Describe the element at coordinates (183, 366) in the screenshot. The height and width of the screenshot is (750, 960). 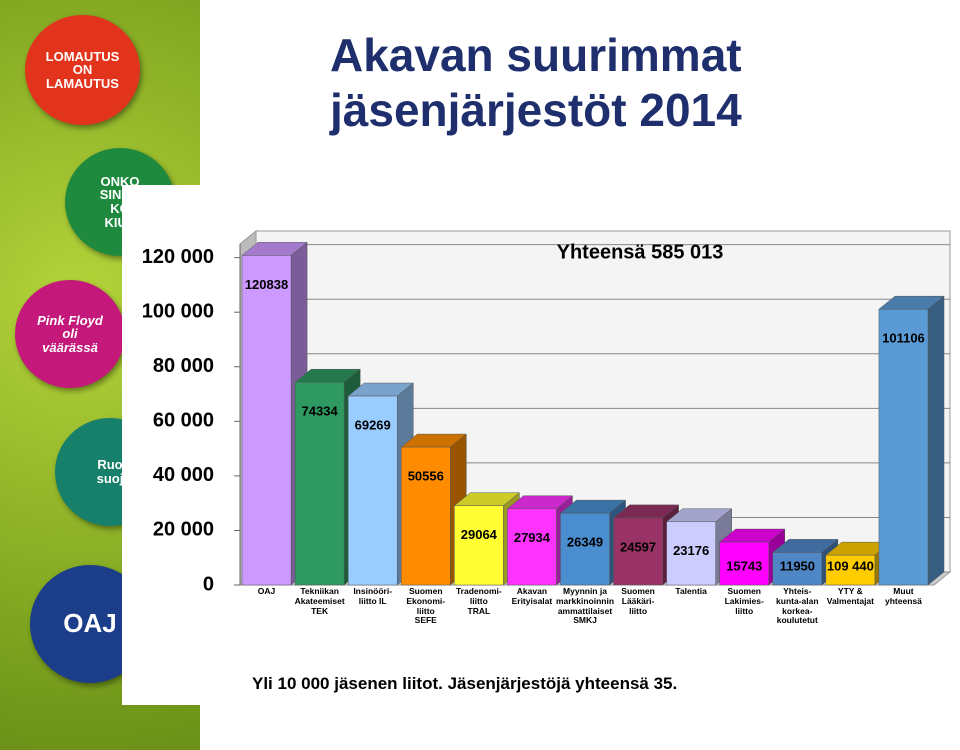
I see `y-tick-label: 80 000` at that location.